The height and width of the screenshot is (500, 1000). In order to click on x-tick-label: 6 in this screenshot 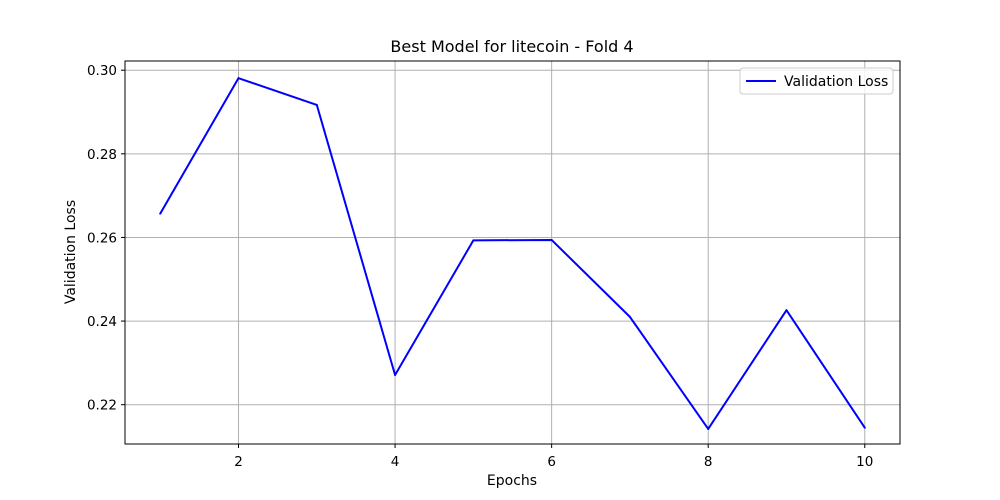, I will do `click(551, 462)`.